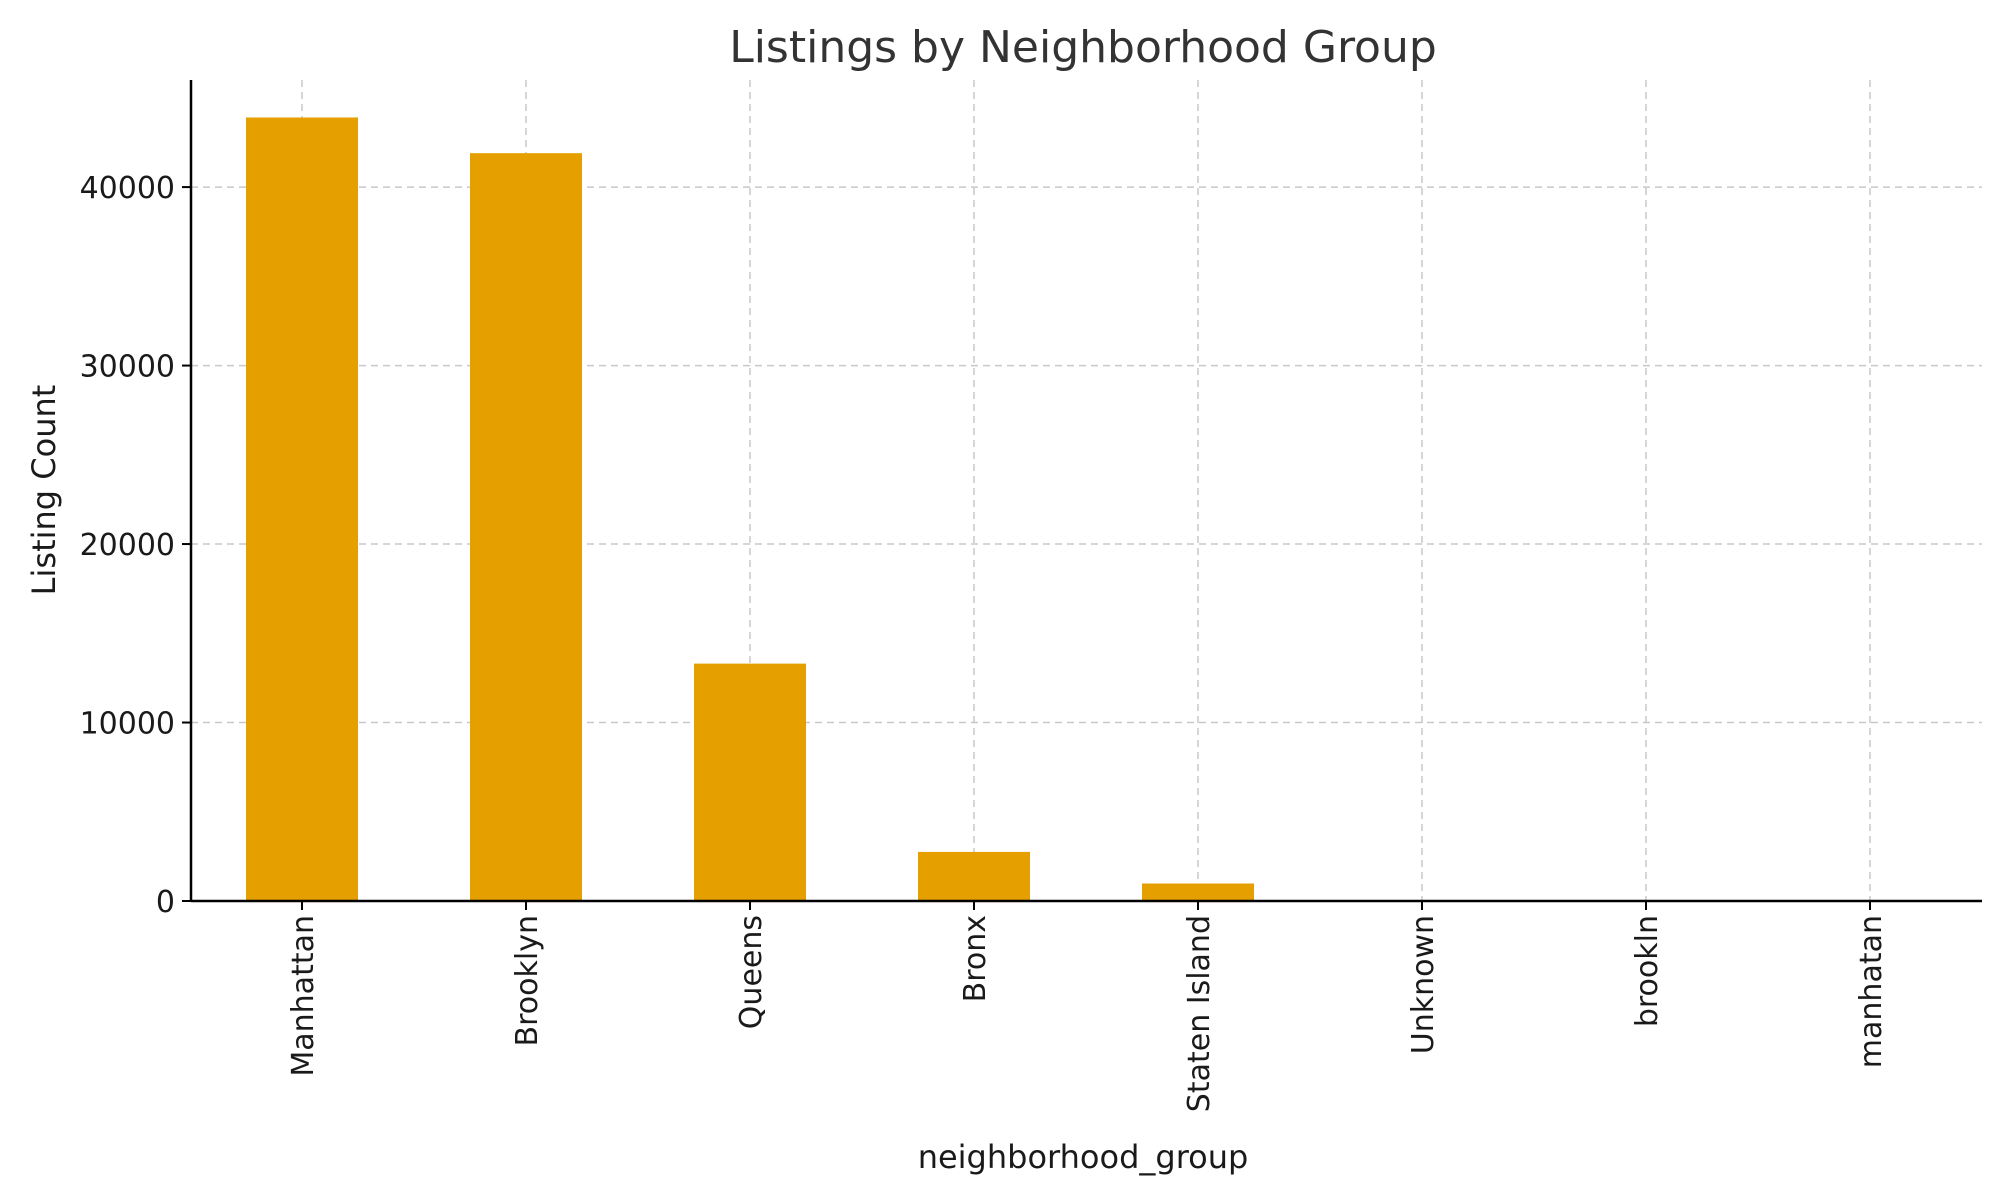 This screenshot has width=2000, height=1200. I want to click on chart-title: Listings by Neighborhood Group, so click(1083, 47).